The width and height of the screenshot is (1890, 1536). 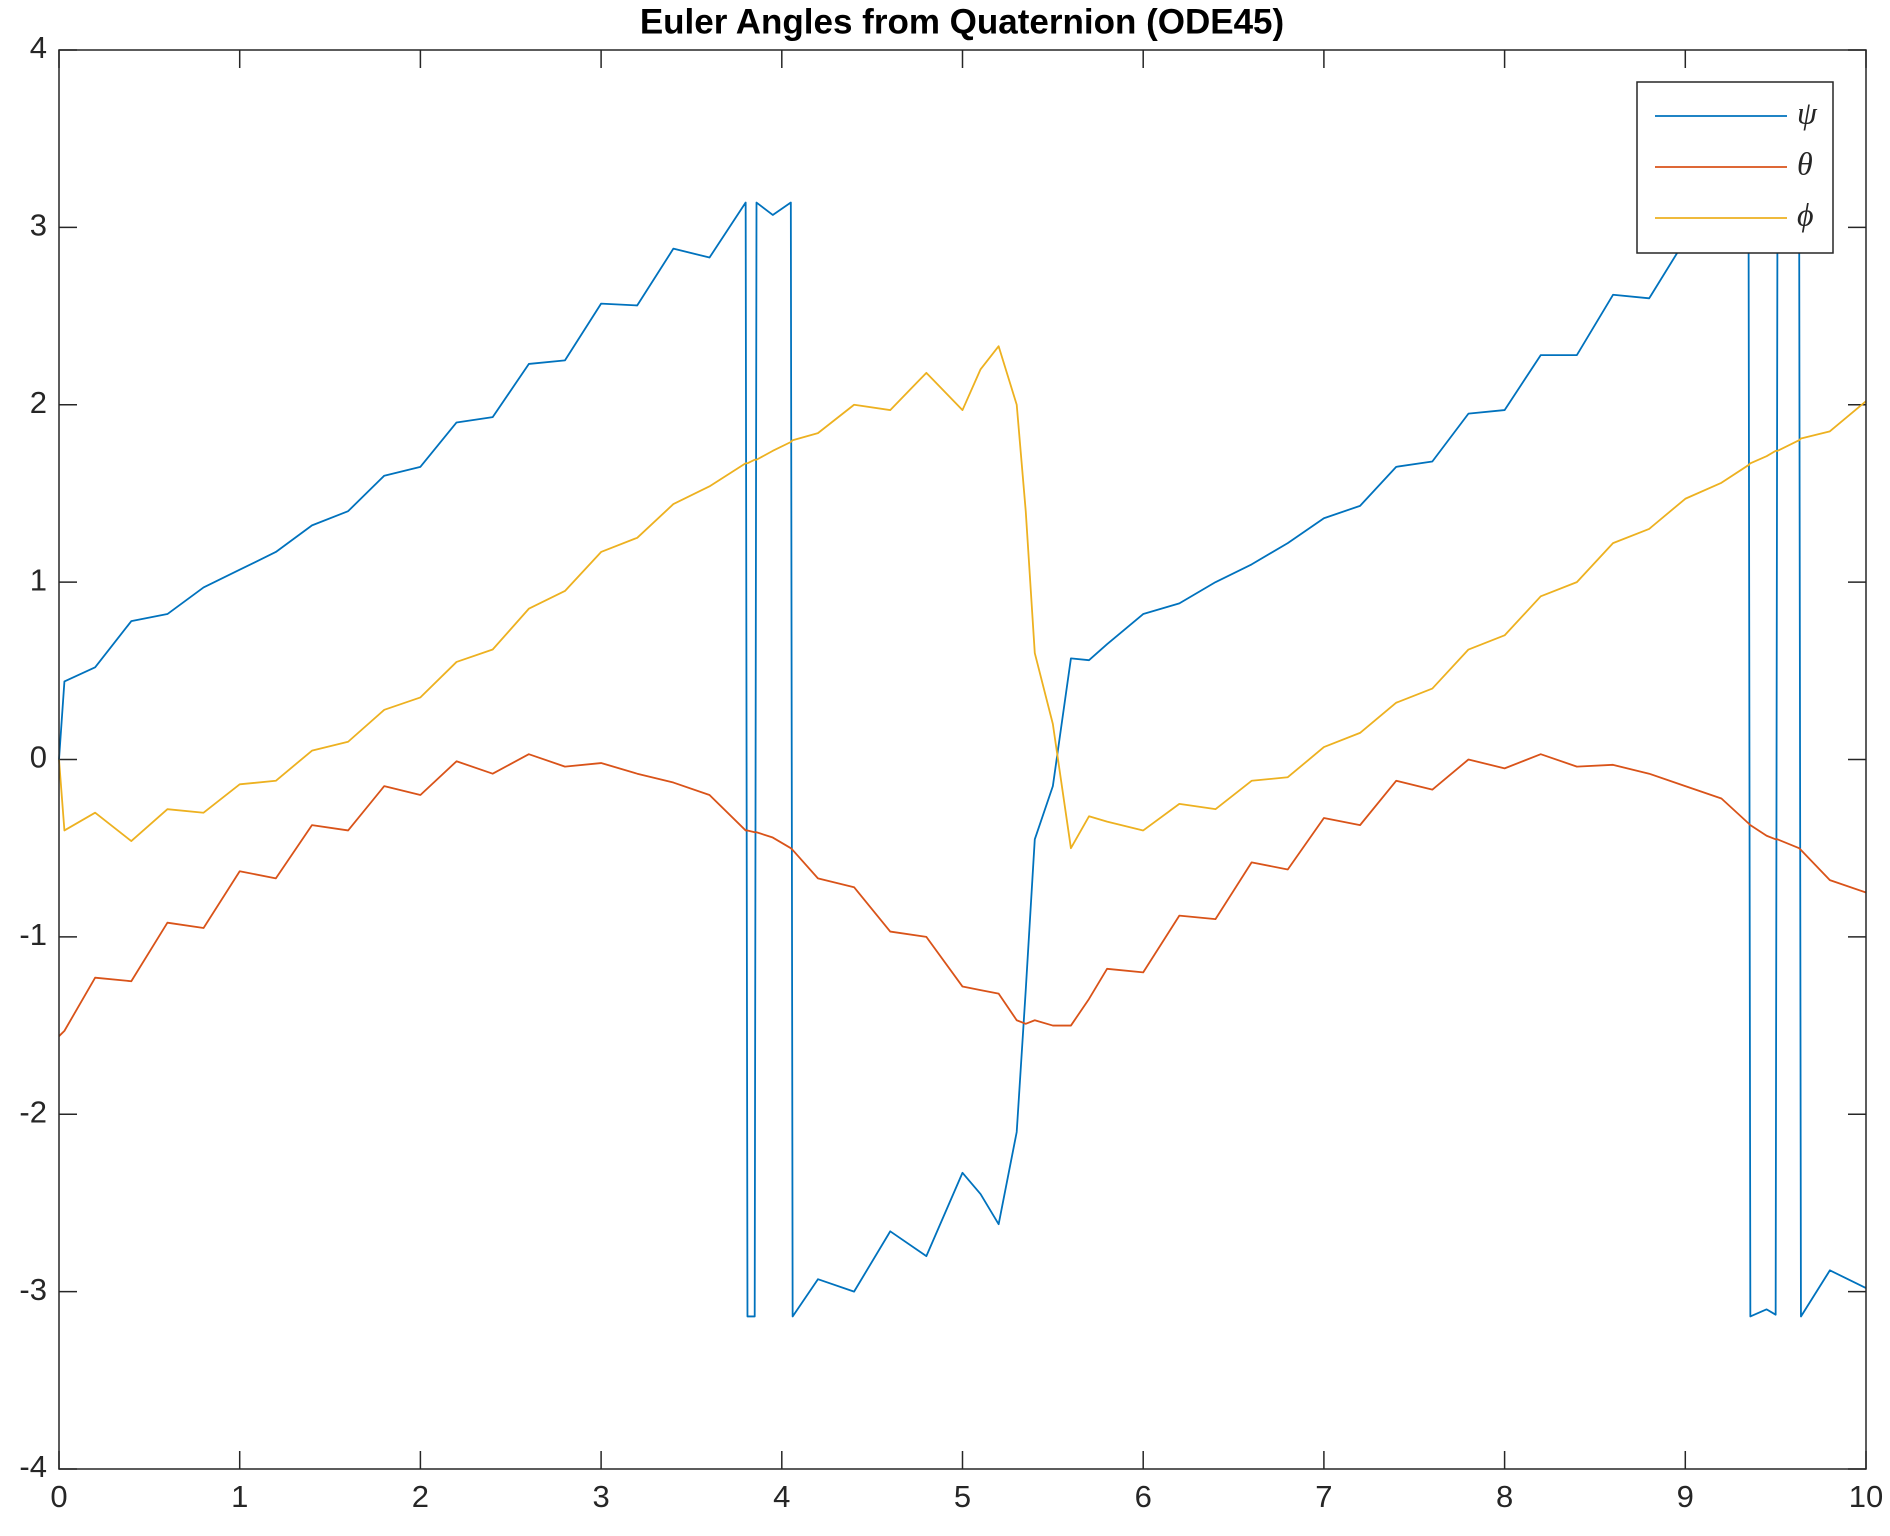 I want to click on x-tick-label: 6, so click(x=1143, y=1496).